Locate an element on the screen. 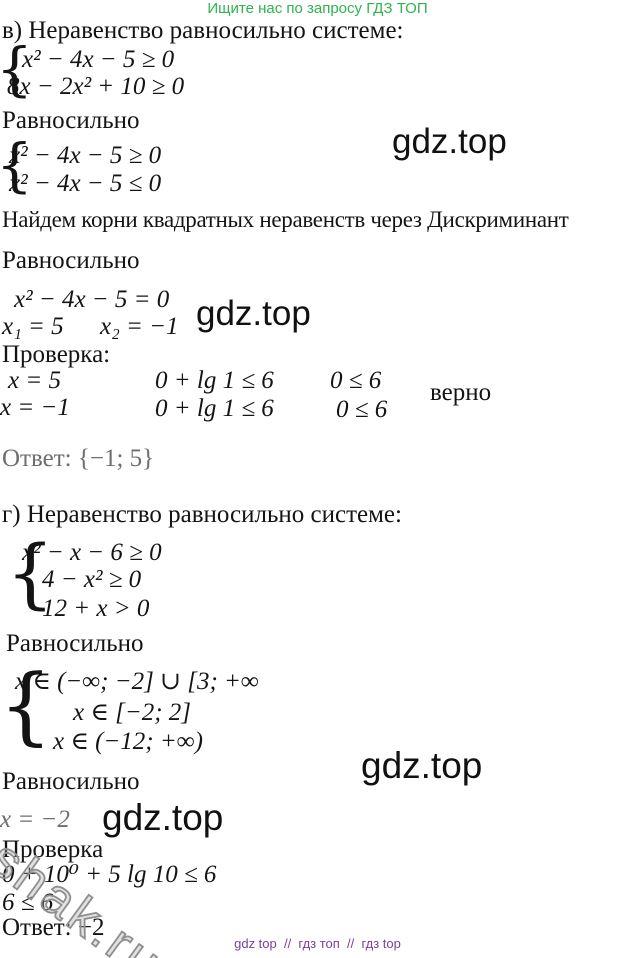 The image size is (635, 958). check-label: Проверка: is located at coordinates (56, 354).